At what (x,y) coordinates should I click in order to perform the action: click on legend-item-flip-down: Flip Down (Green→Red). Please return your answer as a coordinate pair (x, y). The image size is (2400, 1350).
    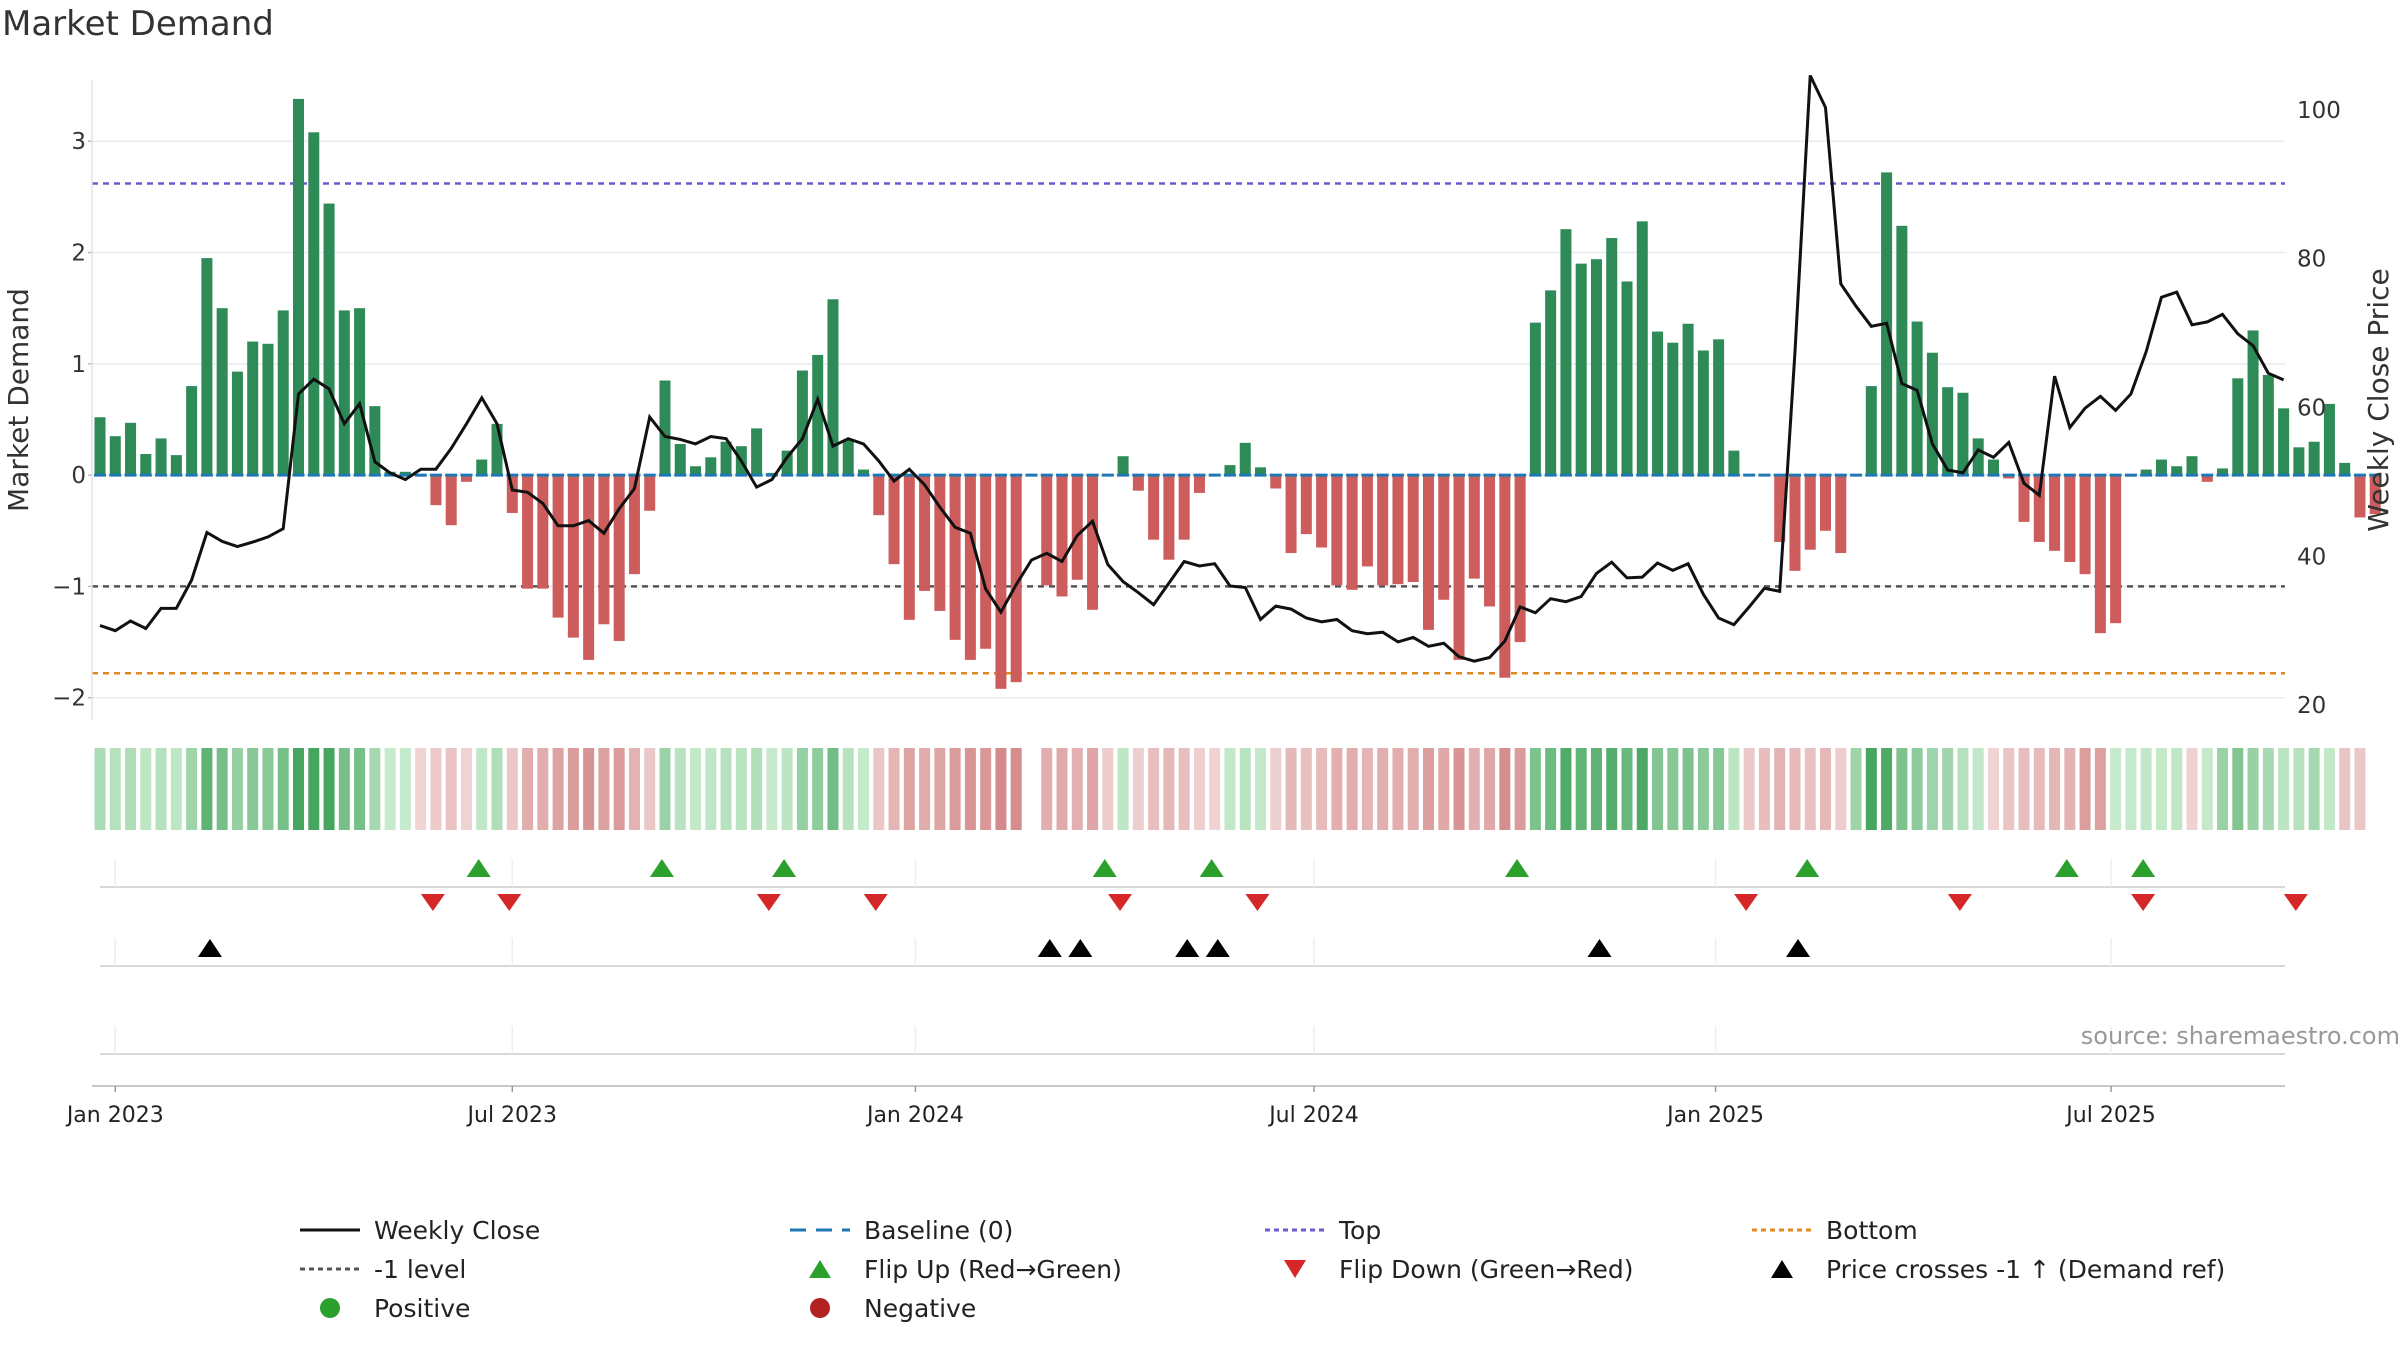
    Looking at the image, I should click on (1449, 1269).